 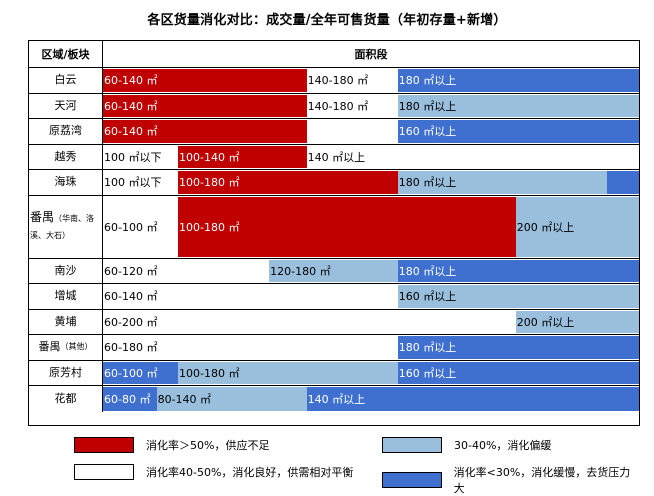 I want to click on region-label: 花都, so click(x=66, y=399).